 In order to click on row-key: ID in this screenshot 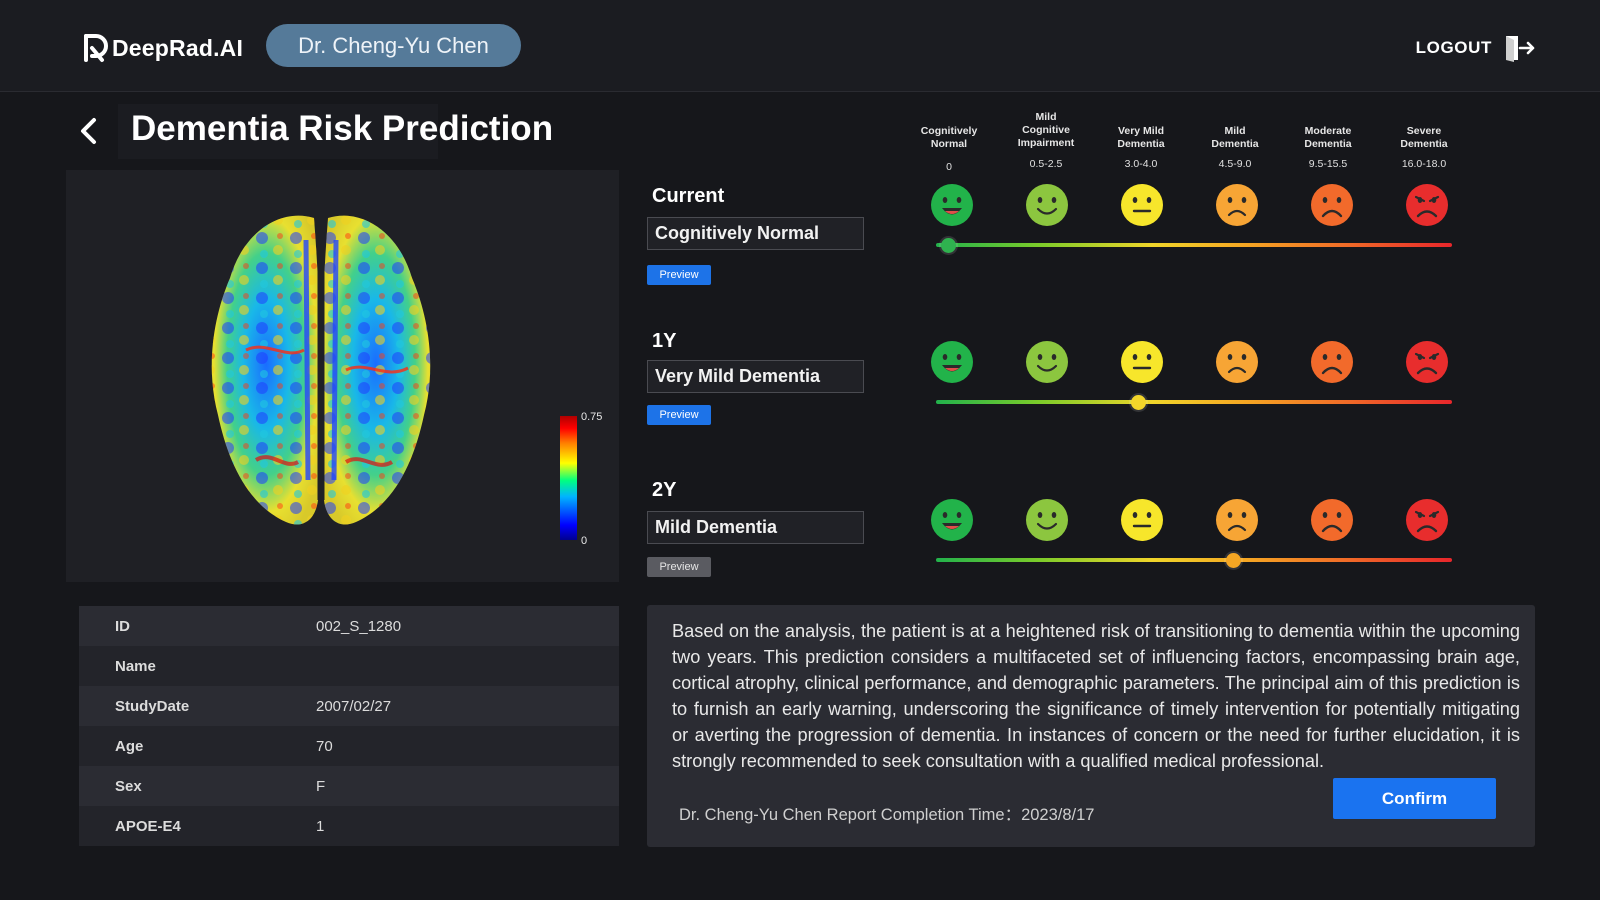, I will do `click(122, 626)`.